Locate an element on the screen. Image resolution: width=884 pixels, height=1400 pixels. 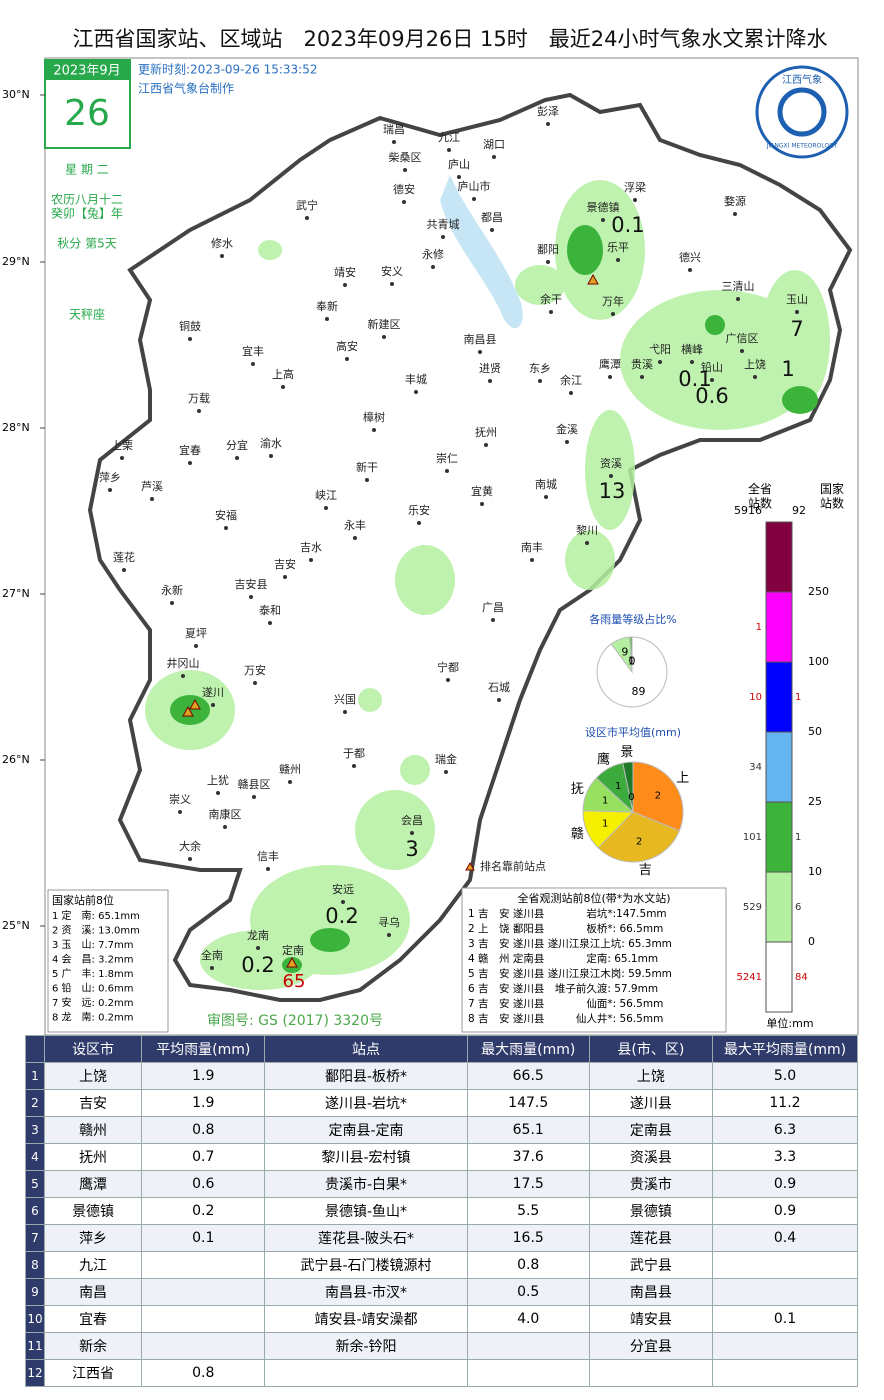
table-cell: 赣州 is located at coordinates (93, 1130).